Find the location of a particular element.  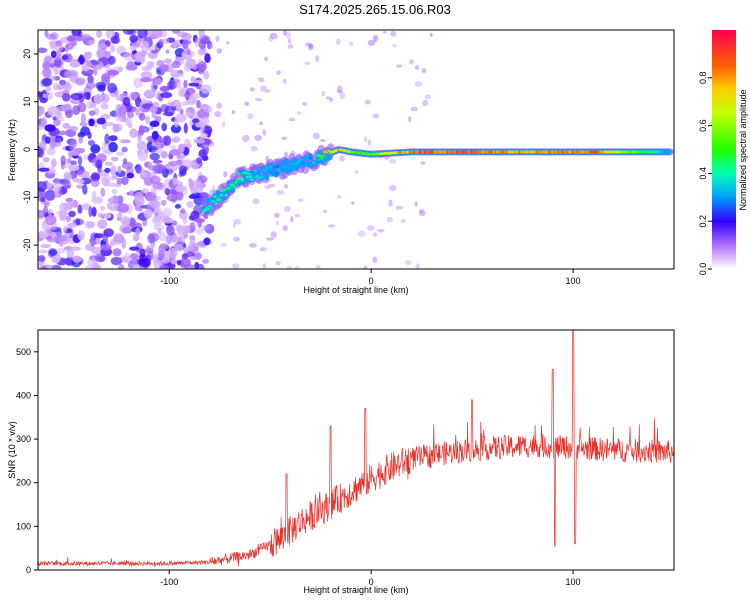

ridge-outer is located at coordinates (233, 190).